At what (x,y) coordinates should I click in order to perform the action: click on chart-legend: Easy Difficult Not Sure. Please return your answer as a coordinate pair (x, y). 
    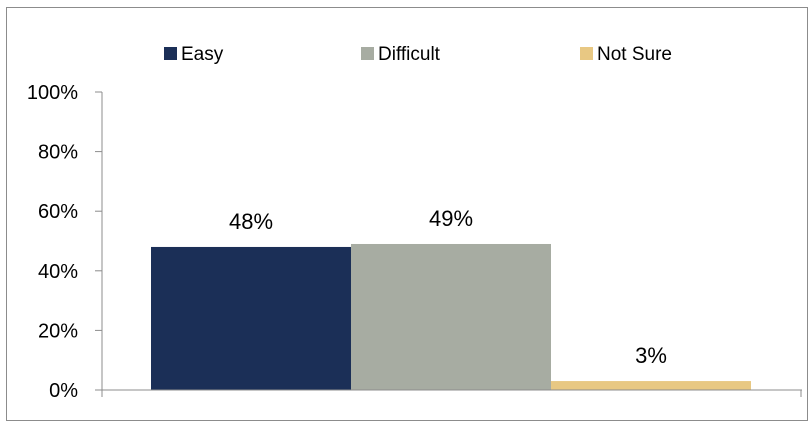
    Looking at the image, I should click on (418, 54).